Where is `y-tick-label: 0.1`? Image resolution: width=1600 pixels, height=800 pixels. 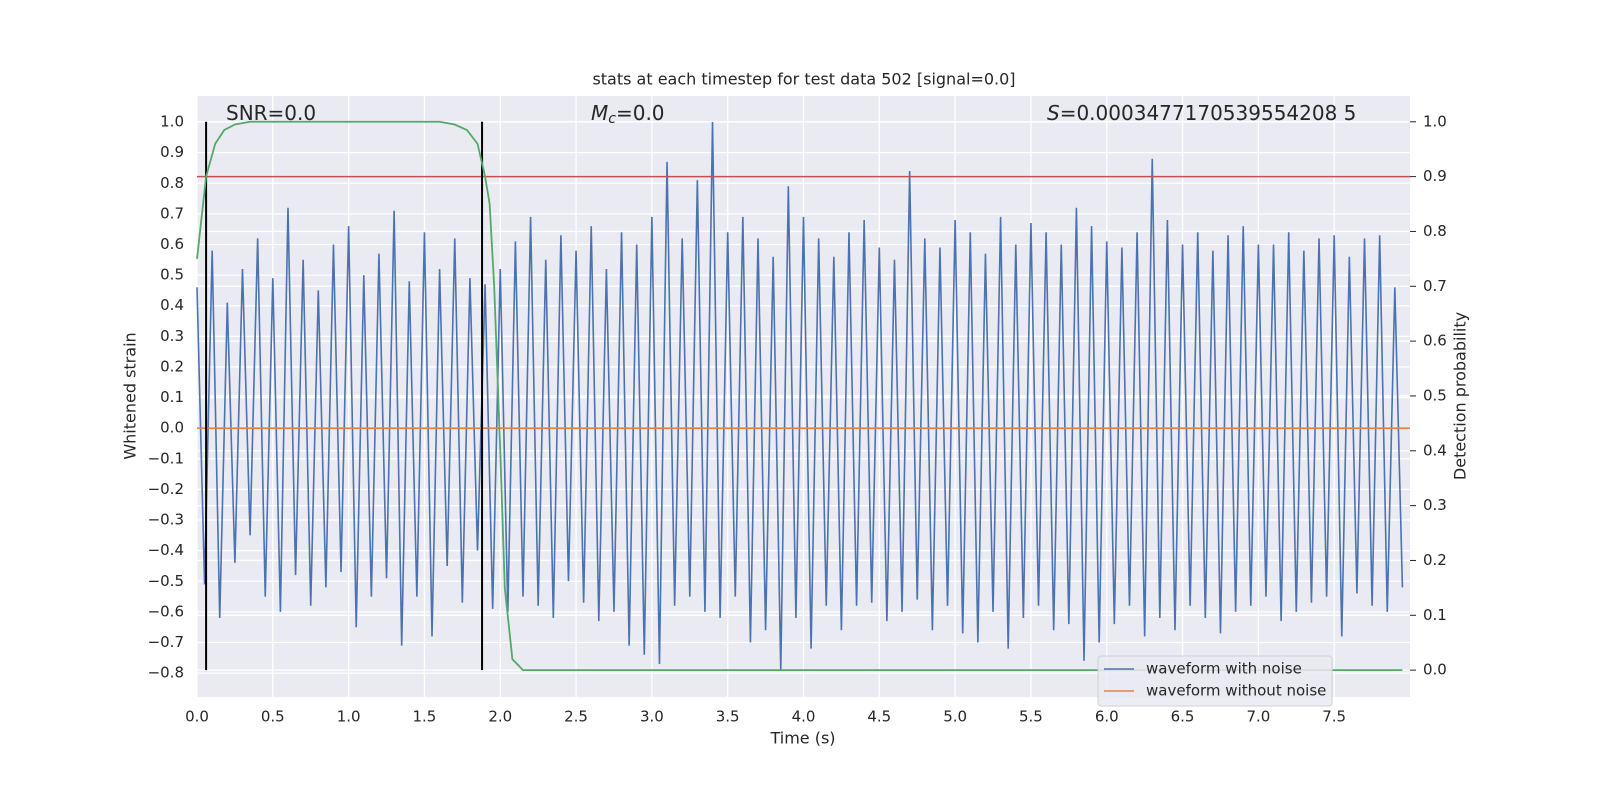 y-tick-label: 0.1 is located at coordinates (172, 397).